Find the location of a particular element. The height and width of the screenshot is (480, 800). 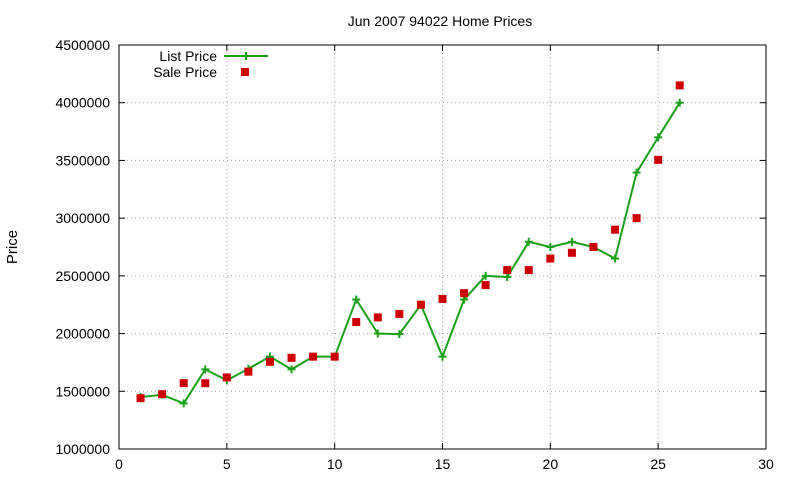

y-tick-label: 1000000 is located at coordinates (82, 449).